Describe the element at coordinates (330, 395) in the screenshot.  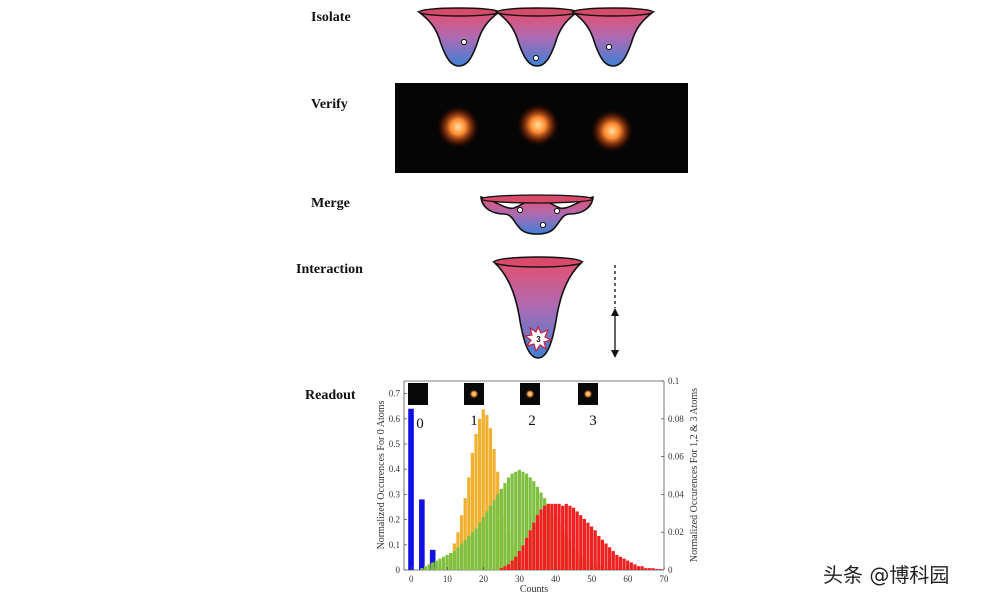
I see `step-label-readout: Readout` at that location.